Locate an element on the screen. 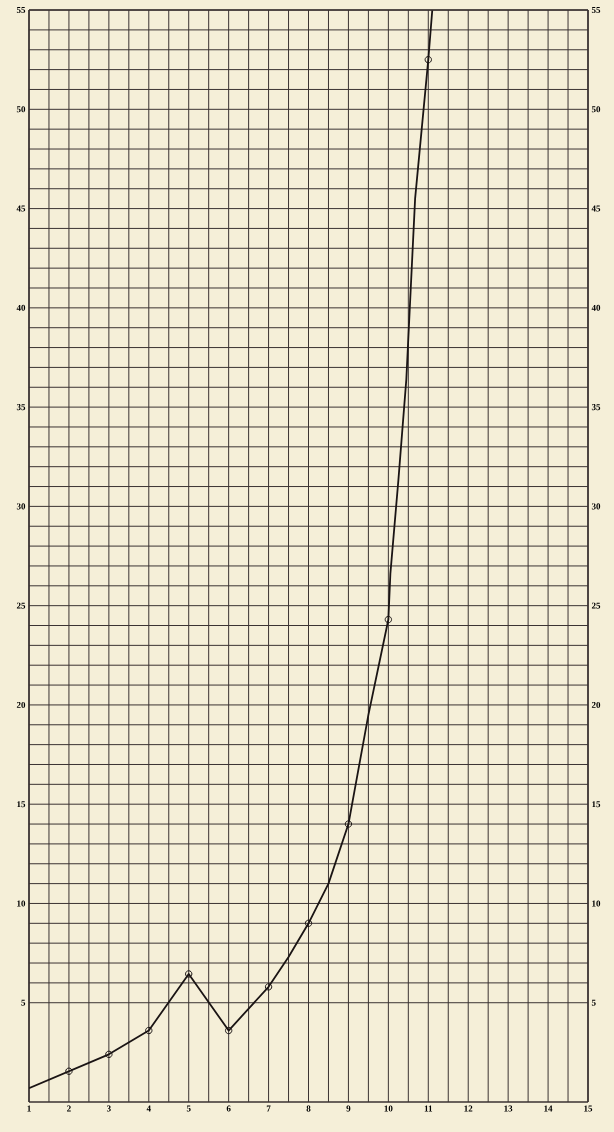 This screenshot has width=614, height=1132. y2-tick-label: 35 is located at coordinates (596, 407).